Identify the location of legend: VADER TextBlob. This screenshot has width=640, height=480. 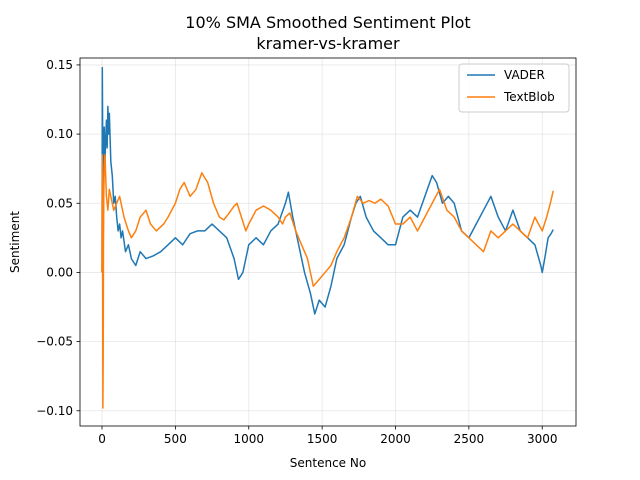
(514, 88).